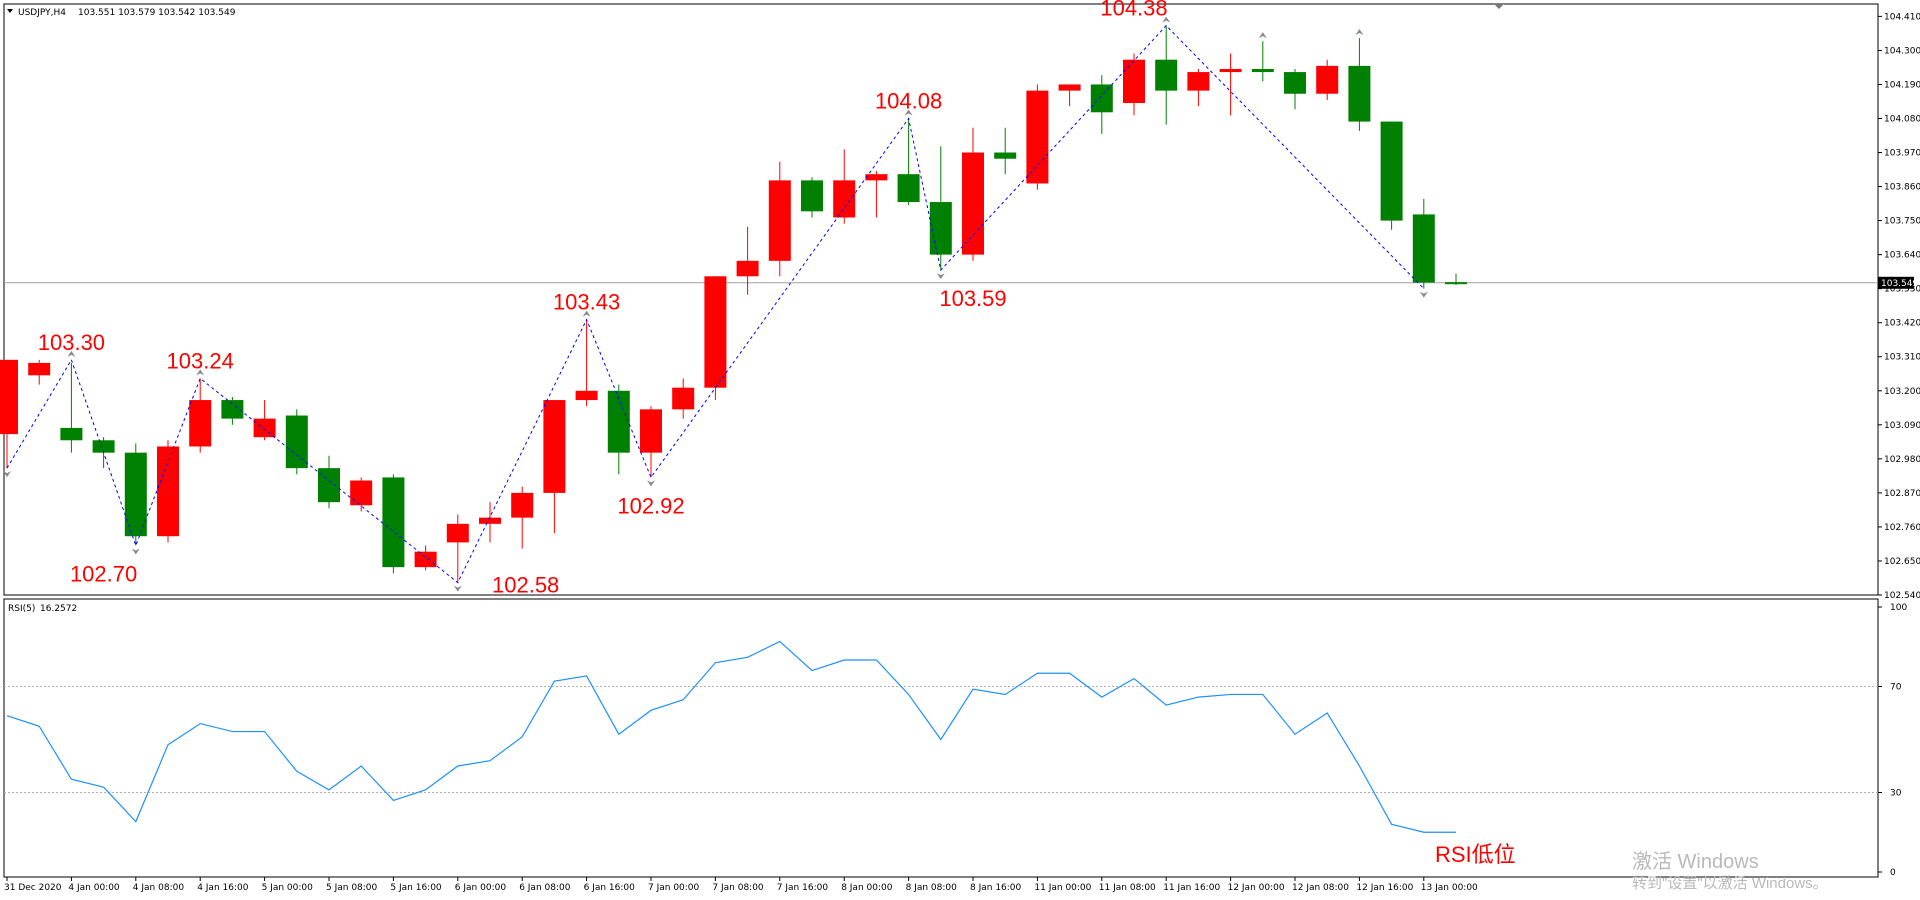 The image size is (1920, 900). I want to click on time-tick-label: 8 Jan 08:00, so click(932, 888).